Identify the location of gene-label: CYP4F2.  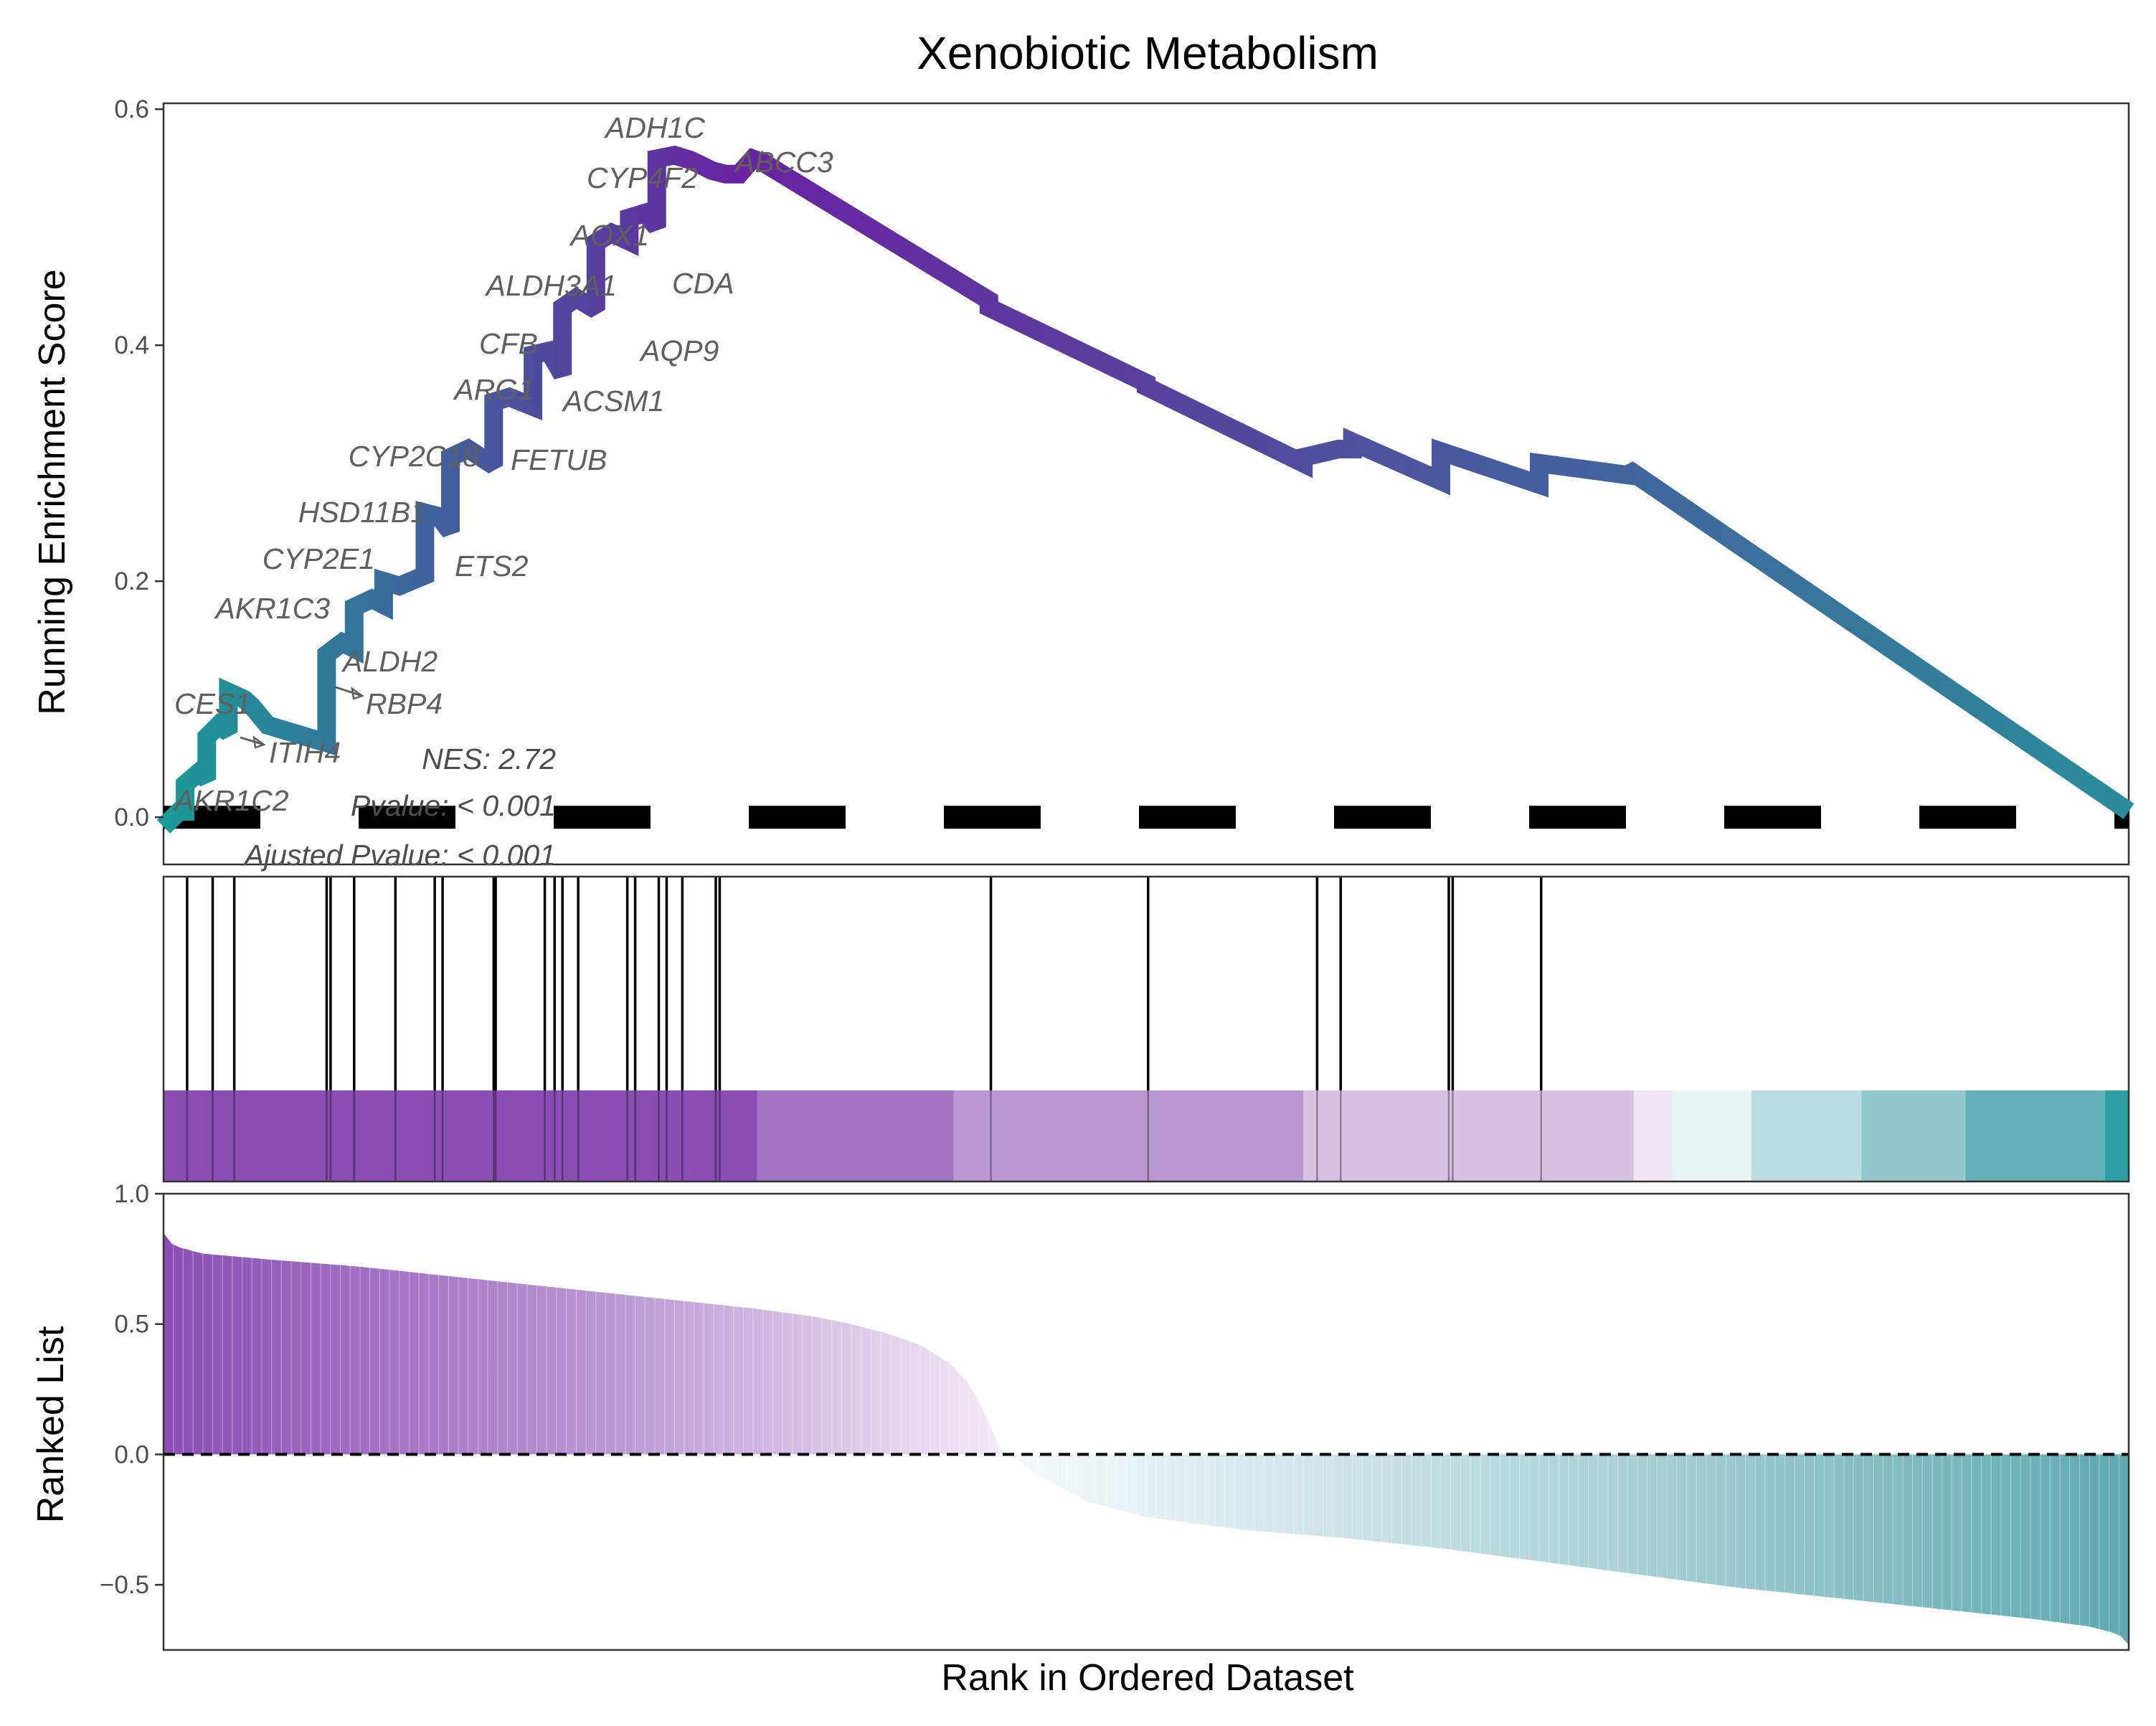
(642, 178).